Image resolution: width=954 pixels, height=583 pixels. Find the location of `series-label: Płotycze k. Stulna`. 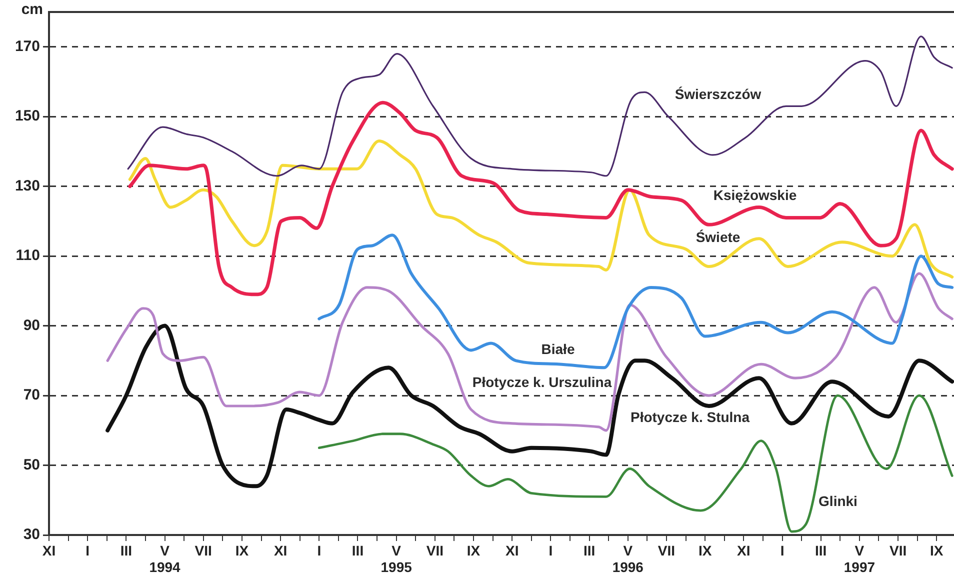

series-label: Płotycze k. Stulna is located at coordinates (690, 416).